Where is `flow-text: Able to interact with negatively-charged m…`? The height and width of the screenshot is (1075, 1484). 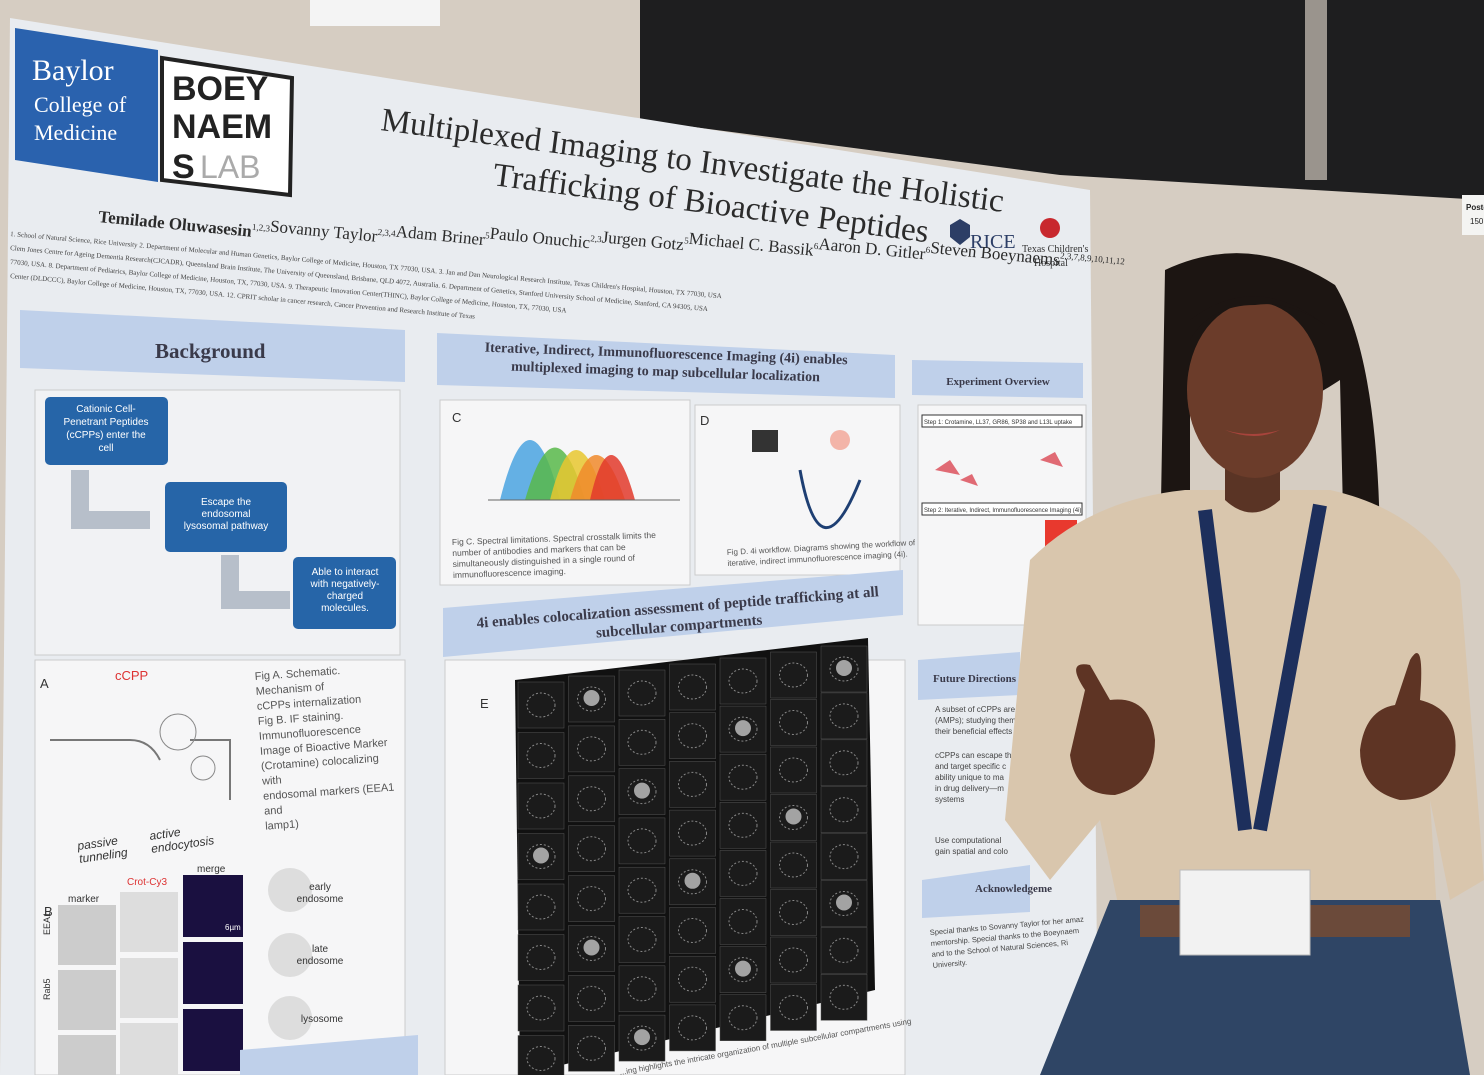 flow-text: Able to interact with negatively-charged m… is located at coordinates (345, 590).